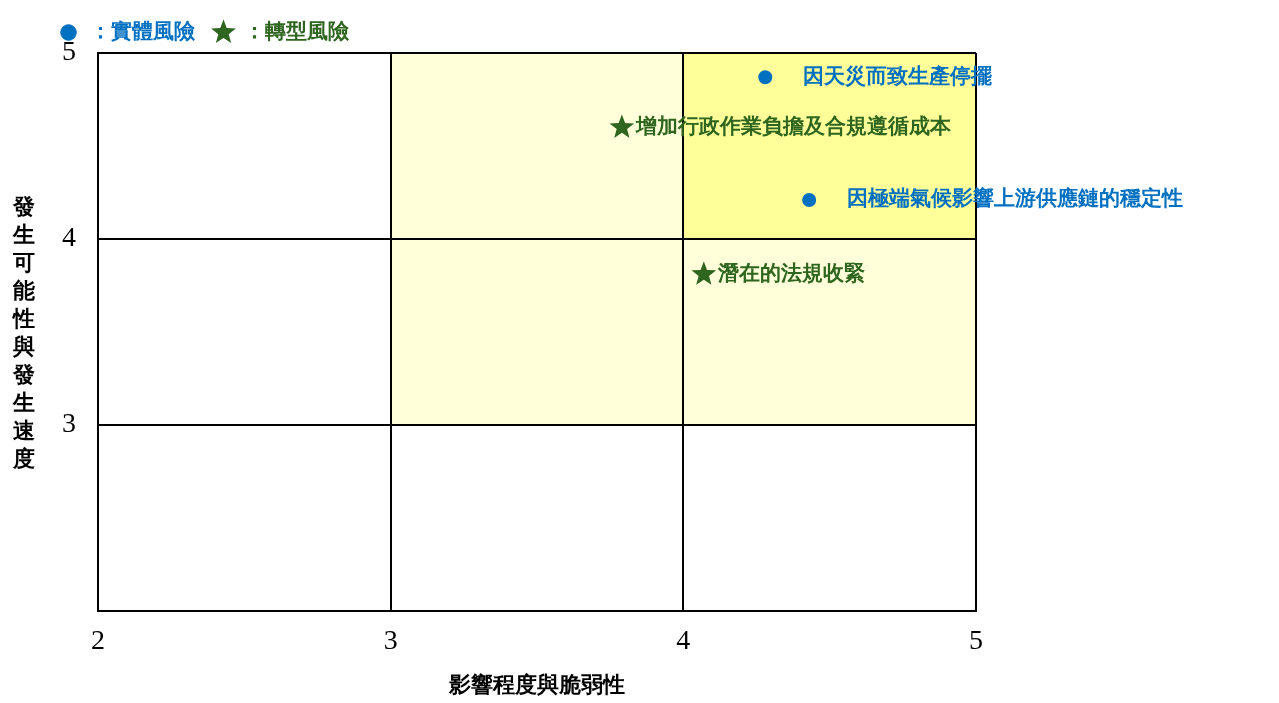  Describe the element at coordinates (390, 640) in the screenshot. I see `x-tick-label: 3` at that location.